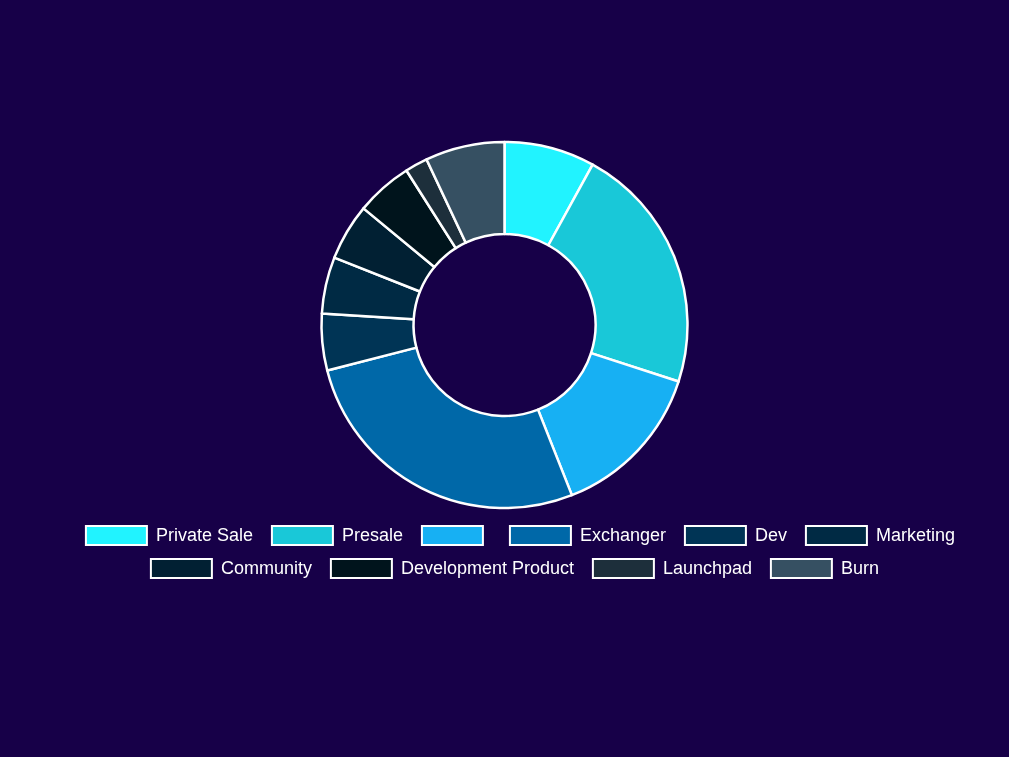 The image size is (1009, 757). What do you see at coordinates (266, 567) in the screenshot?
I see `legend-label: Community` at bounding box center [266, 567].